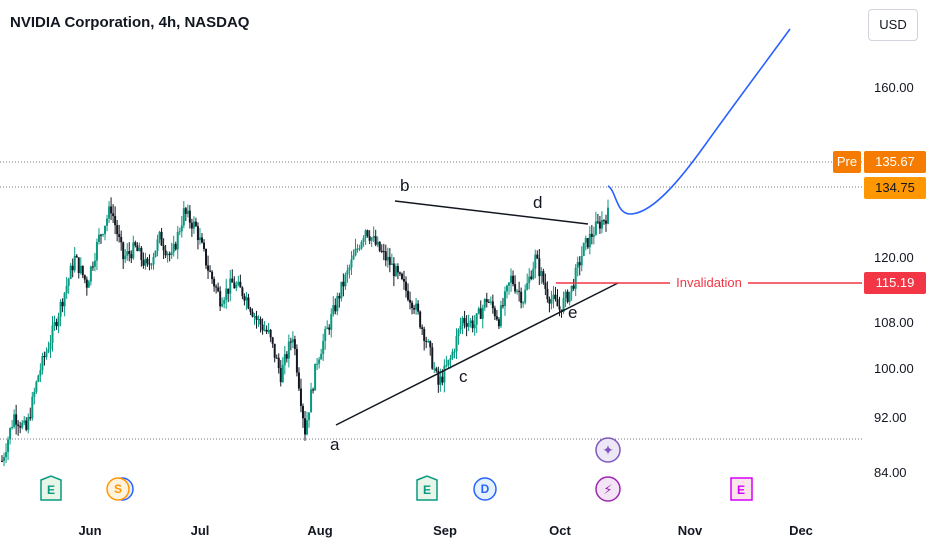 The image size is (932, 550). Describe the element at coordinates (895, 283) in the screenshot. I see `invalidation-price-tag: 115.19` at that location.